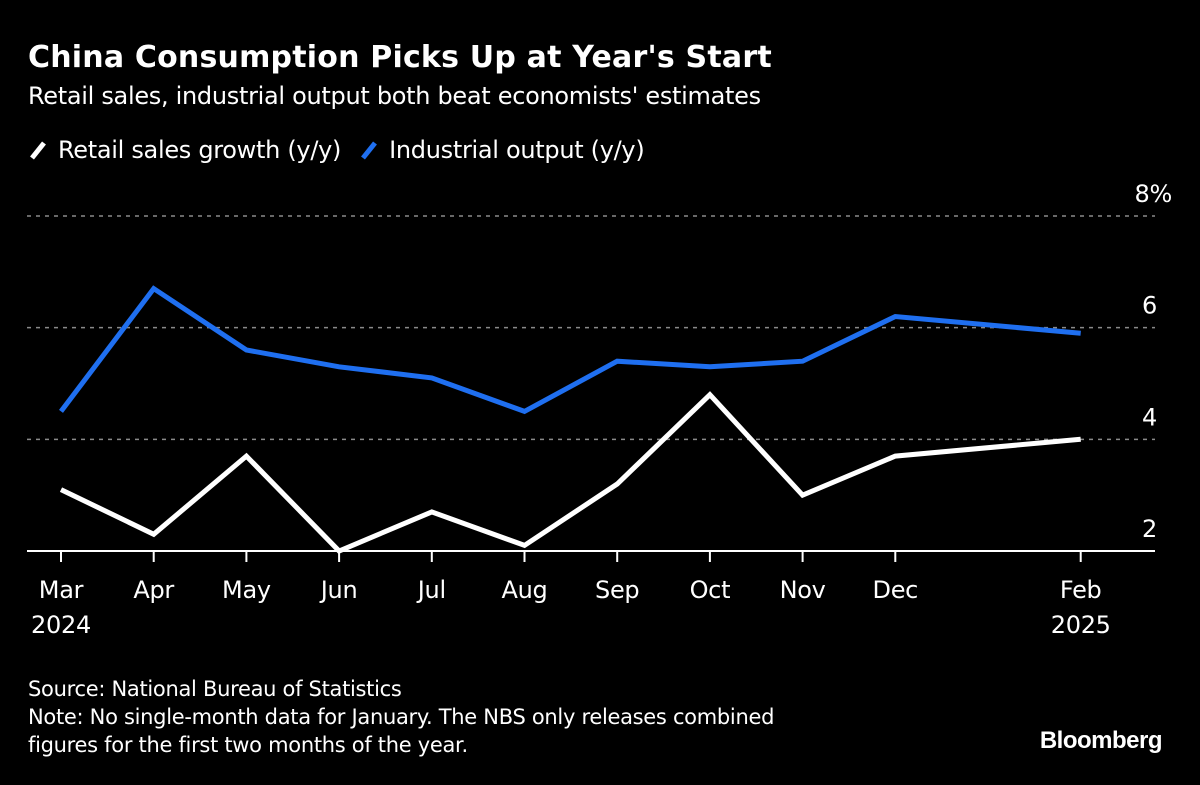  What do you see at coordinates (1149, 529) in the screenshot?
I see `y-tick-label-2: 2` at bounding box center [1149, 529].